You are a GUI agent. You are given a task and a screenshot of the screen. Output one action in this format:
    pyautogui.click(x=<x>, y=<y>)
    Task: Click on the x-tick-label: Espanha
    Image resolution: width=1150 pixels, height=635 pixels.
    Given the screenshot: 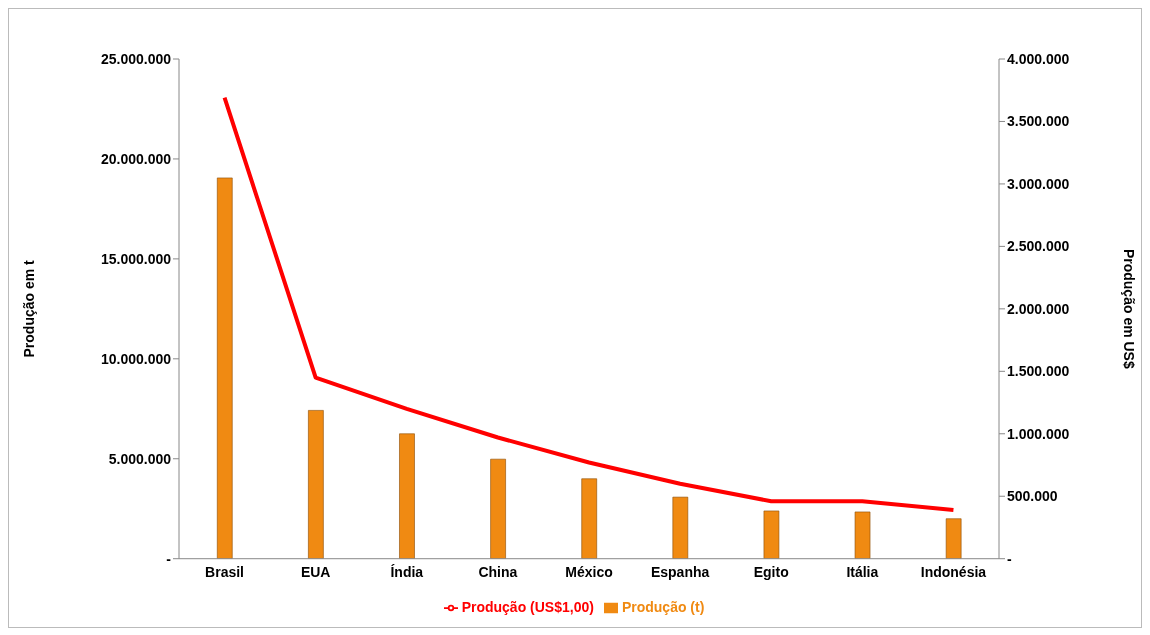 What is the action you would take?
    pyautogui.click(x=680, y=571)
    